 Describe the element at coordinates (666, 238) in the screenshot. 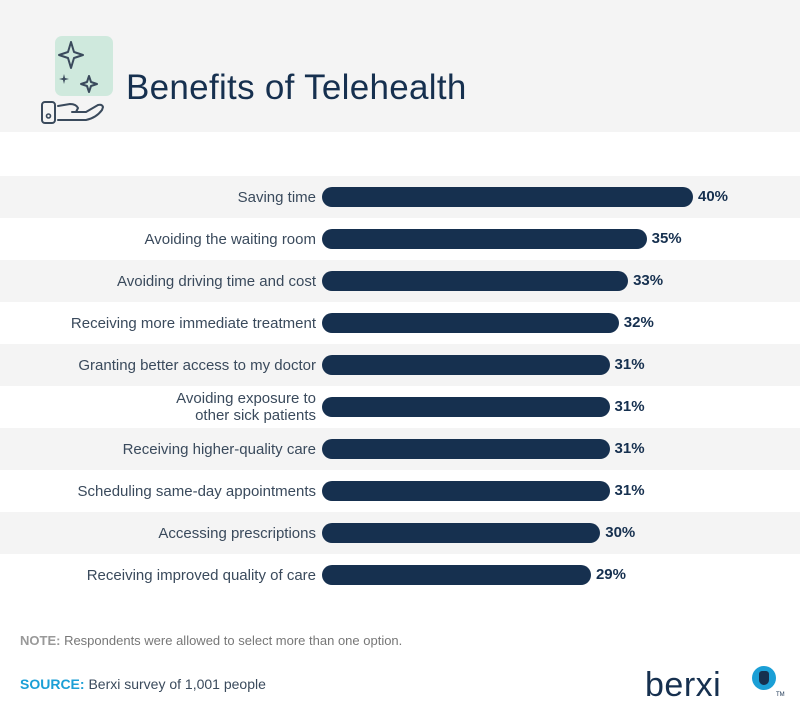

I see `value-label: 35%` at that location.